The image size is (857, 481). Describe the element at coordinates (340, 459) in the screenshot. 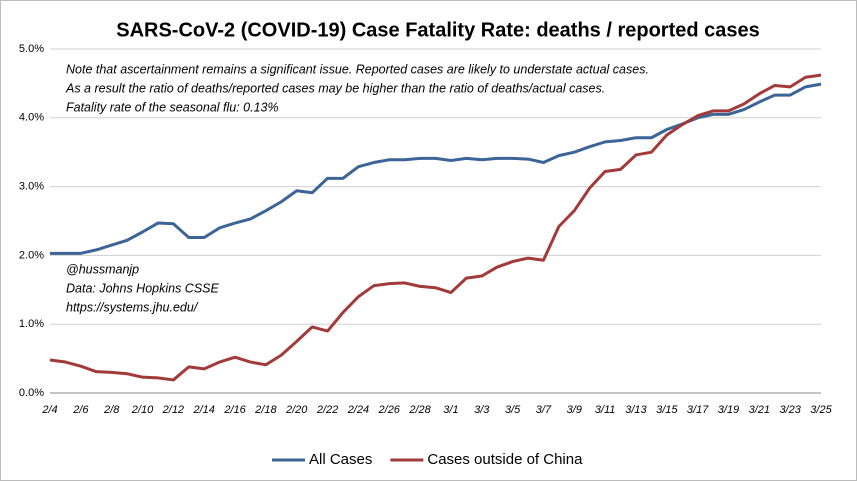

I see `legend-label: All Cases` at that location.